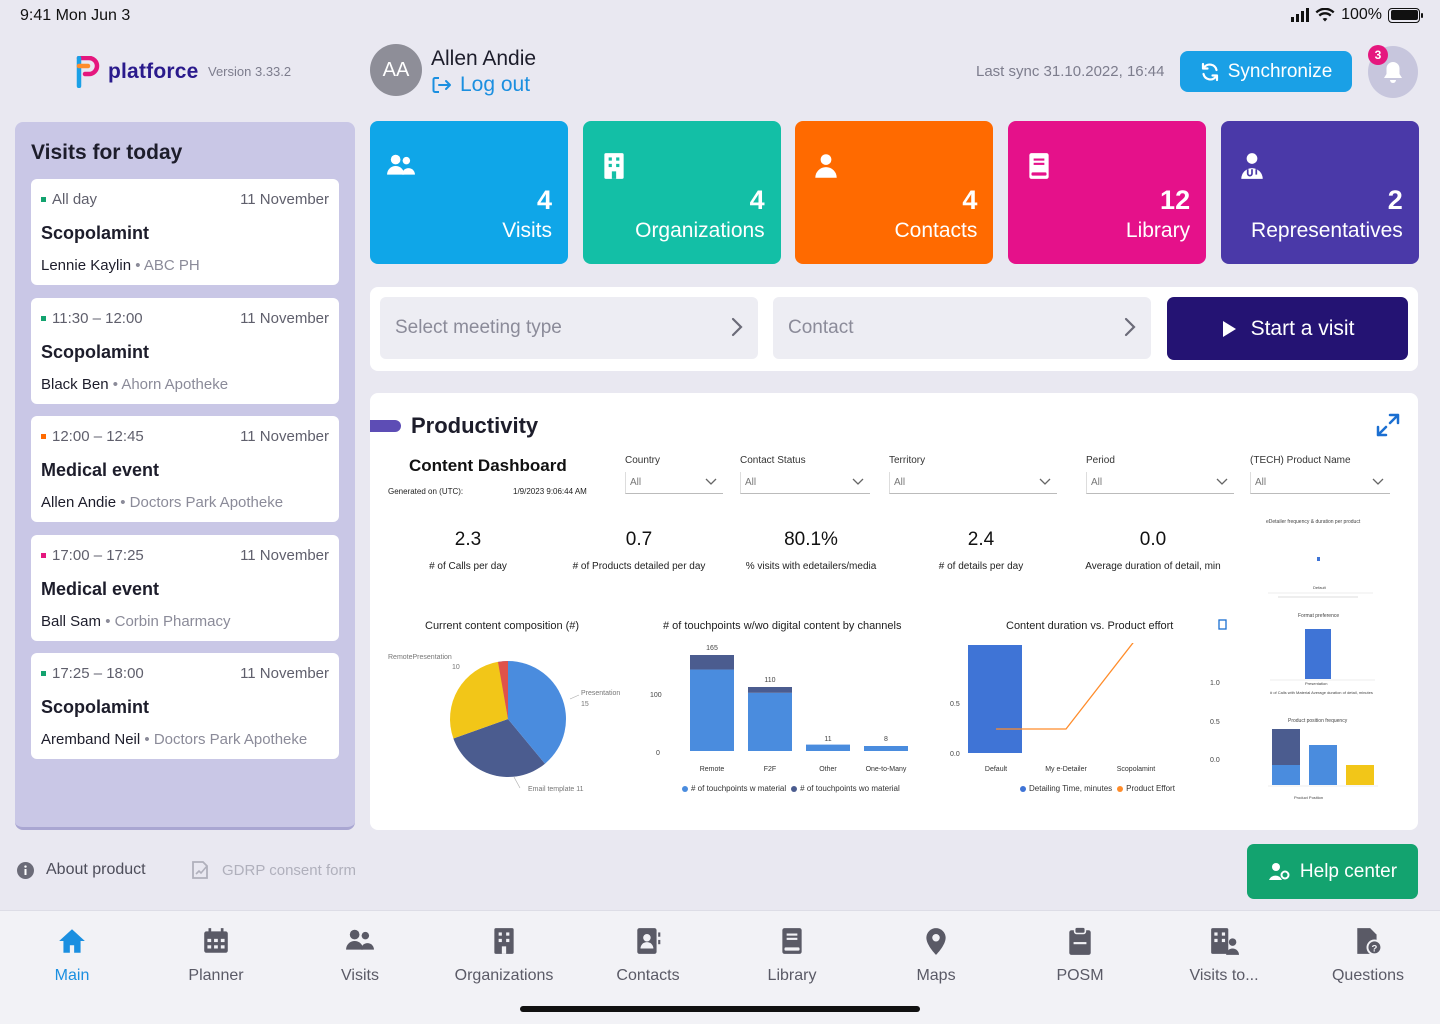 This screenshot has width=1440, height=1024. I want to click on about-product-link: About product, so click(81, 870).